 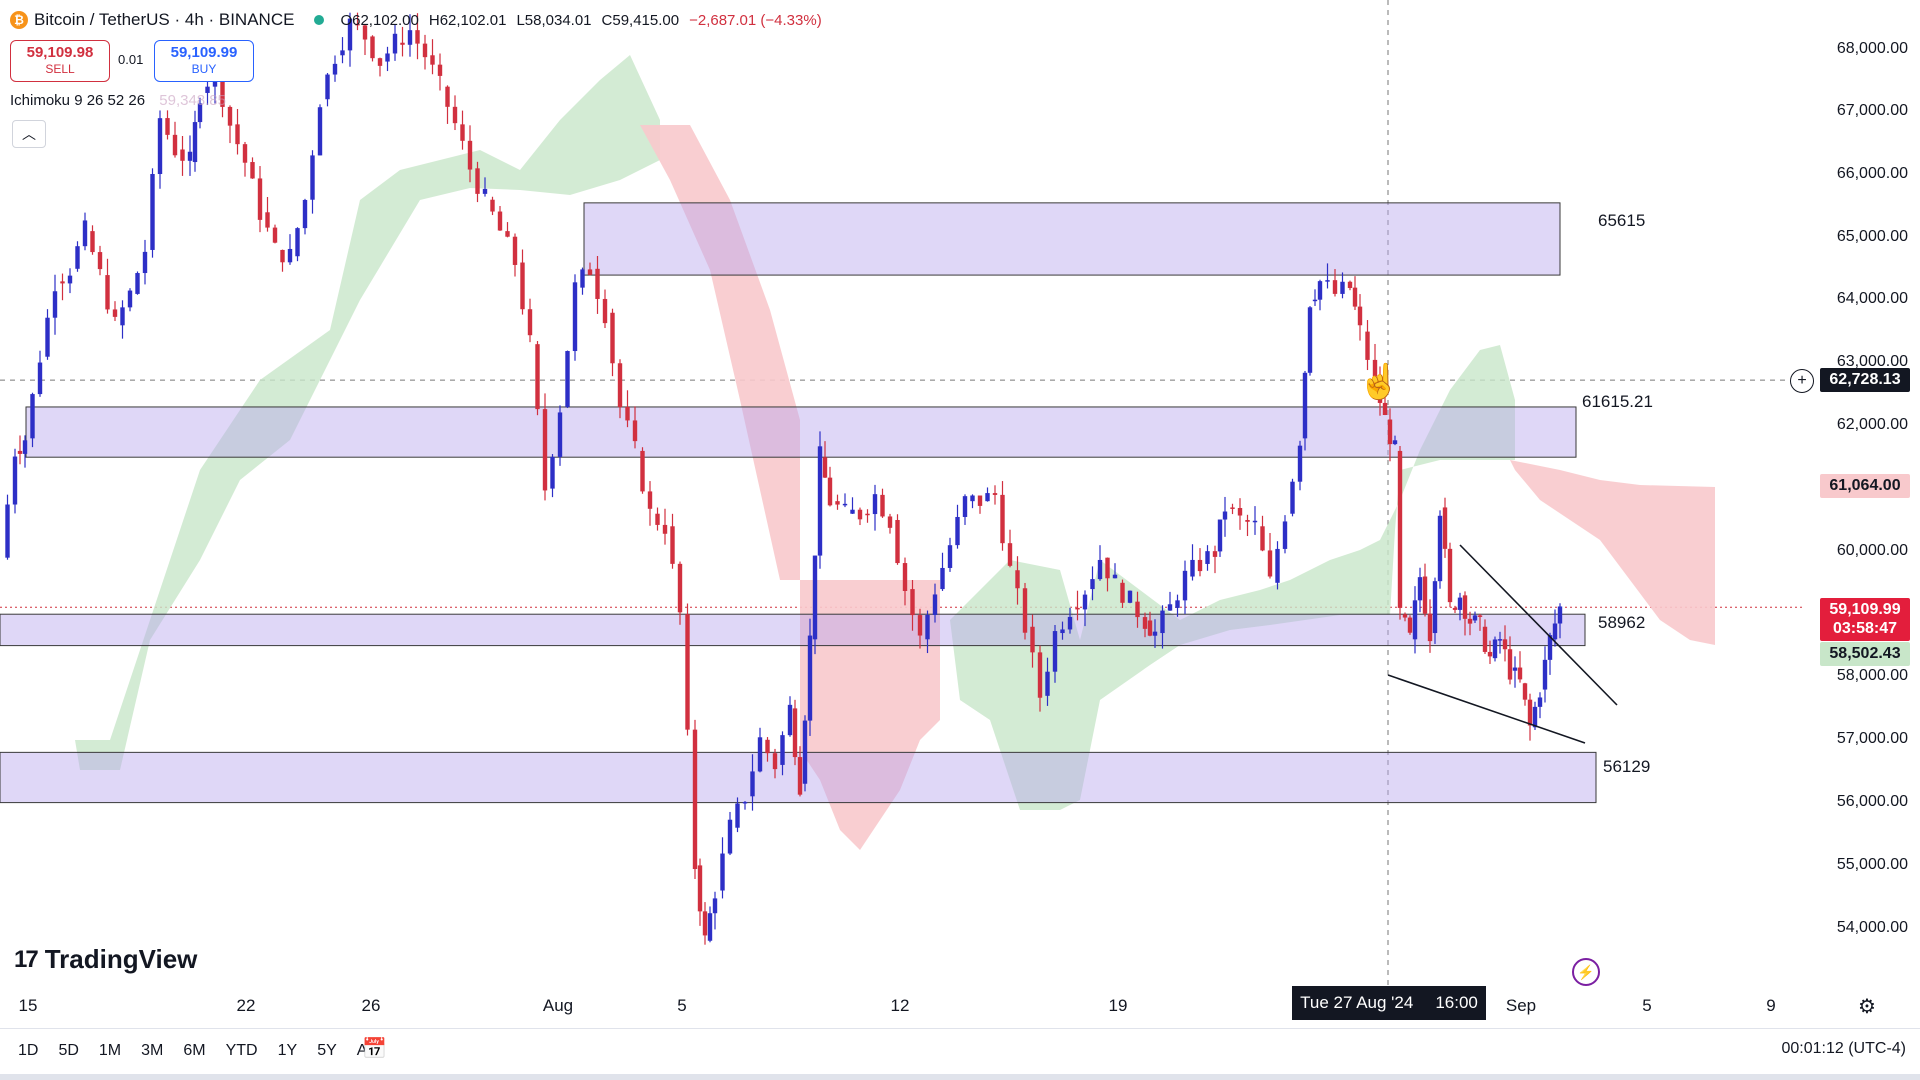 What do you see at coordinates (1586, 972) in the screenshot?
I see `lightning-icon: ⚡` at bounding box center [1586, 972].